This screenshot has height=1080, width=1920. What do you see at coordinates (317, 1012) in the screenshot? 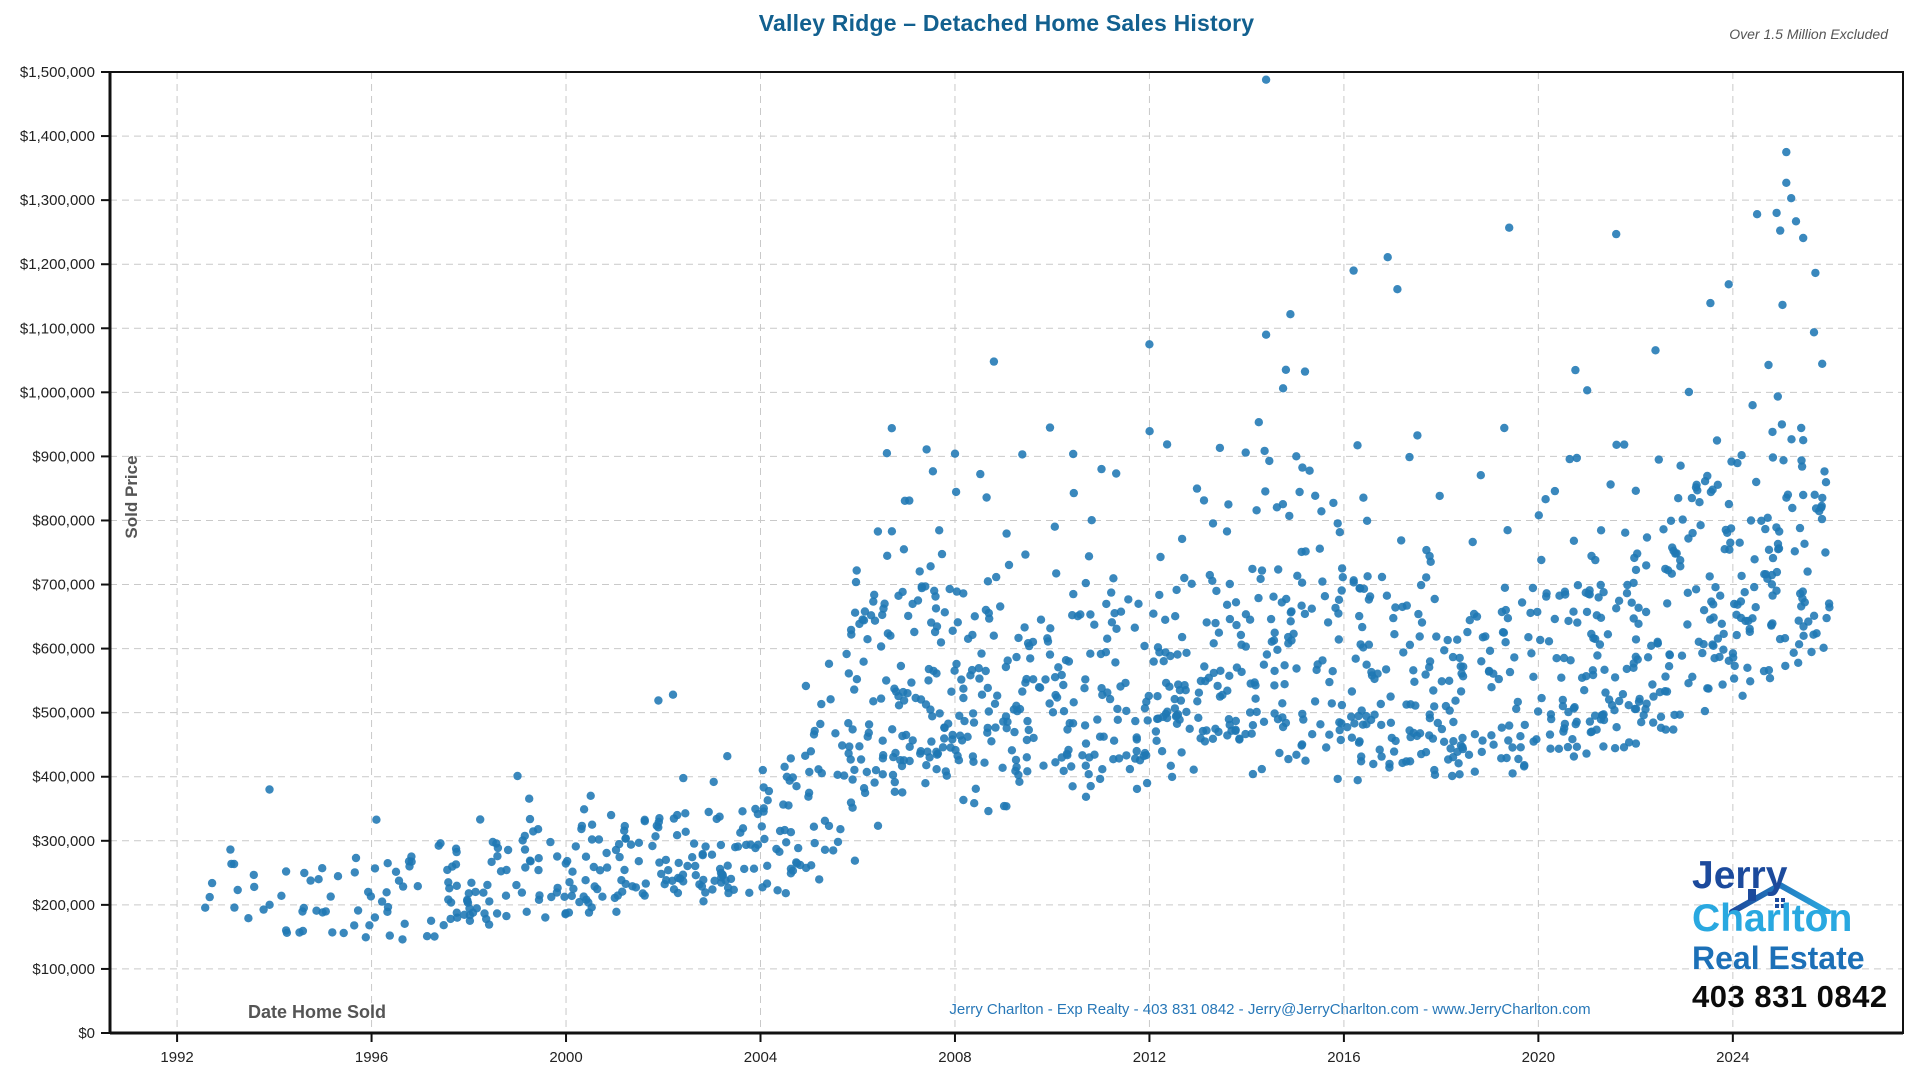
I see `x-axis-title: Date Home Sold` at bounding box center [317, 1012].